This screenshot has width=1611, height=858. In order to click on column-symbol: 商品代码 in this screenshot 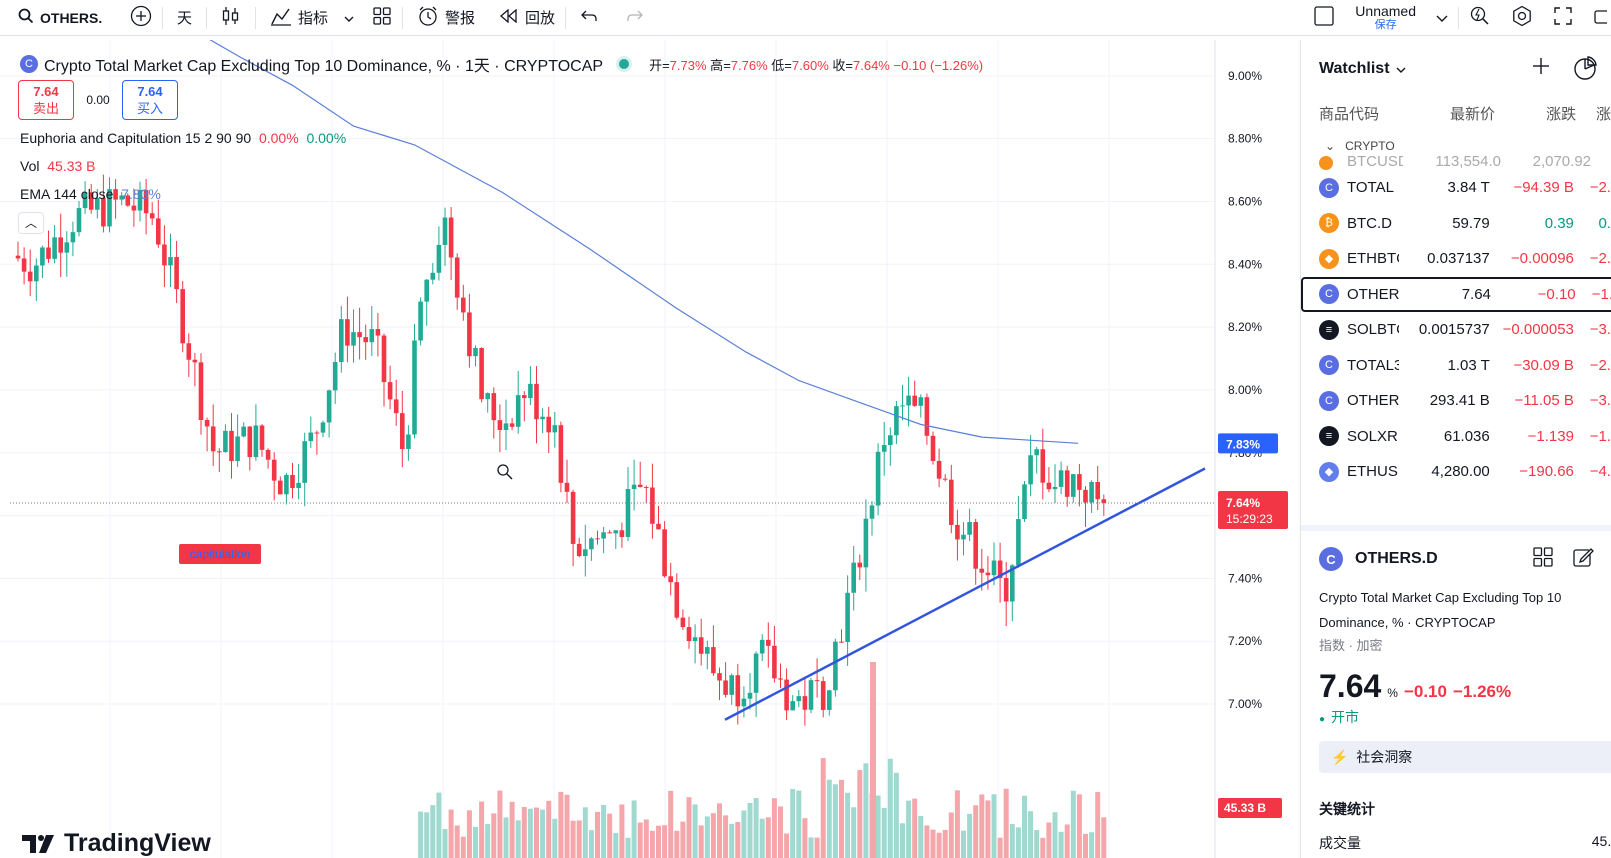, I will do `click(1349, 114)`.